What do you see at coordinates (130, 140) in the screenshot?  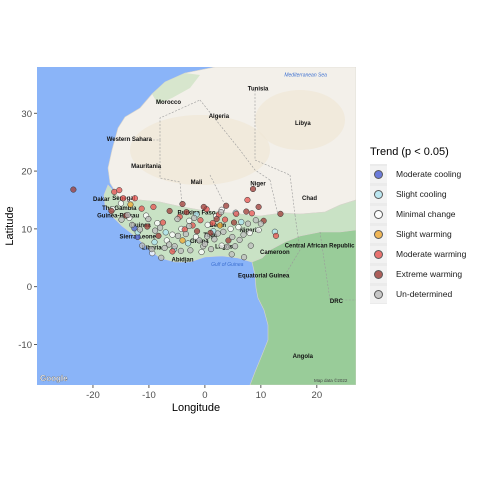 I see `map-label: Western Sahara` at bounding box center [130, 140].